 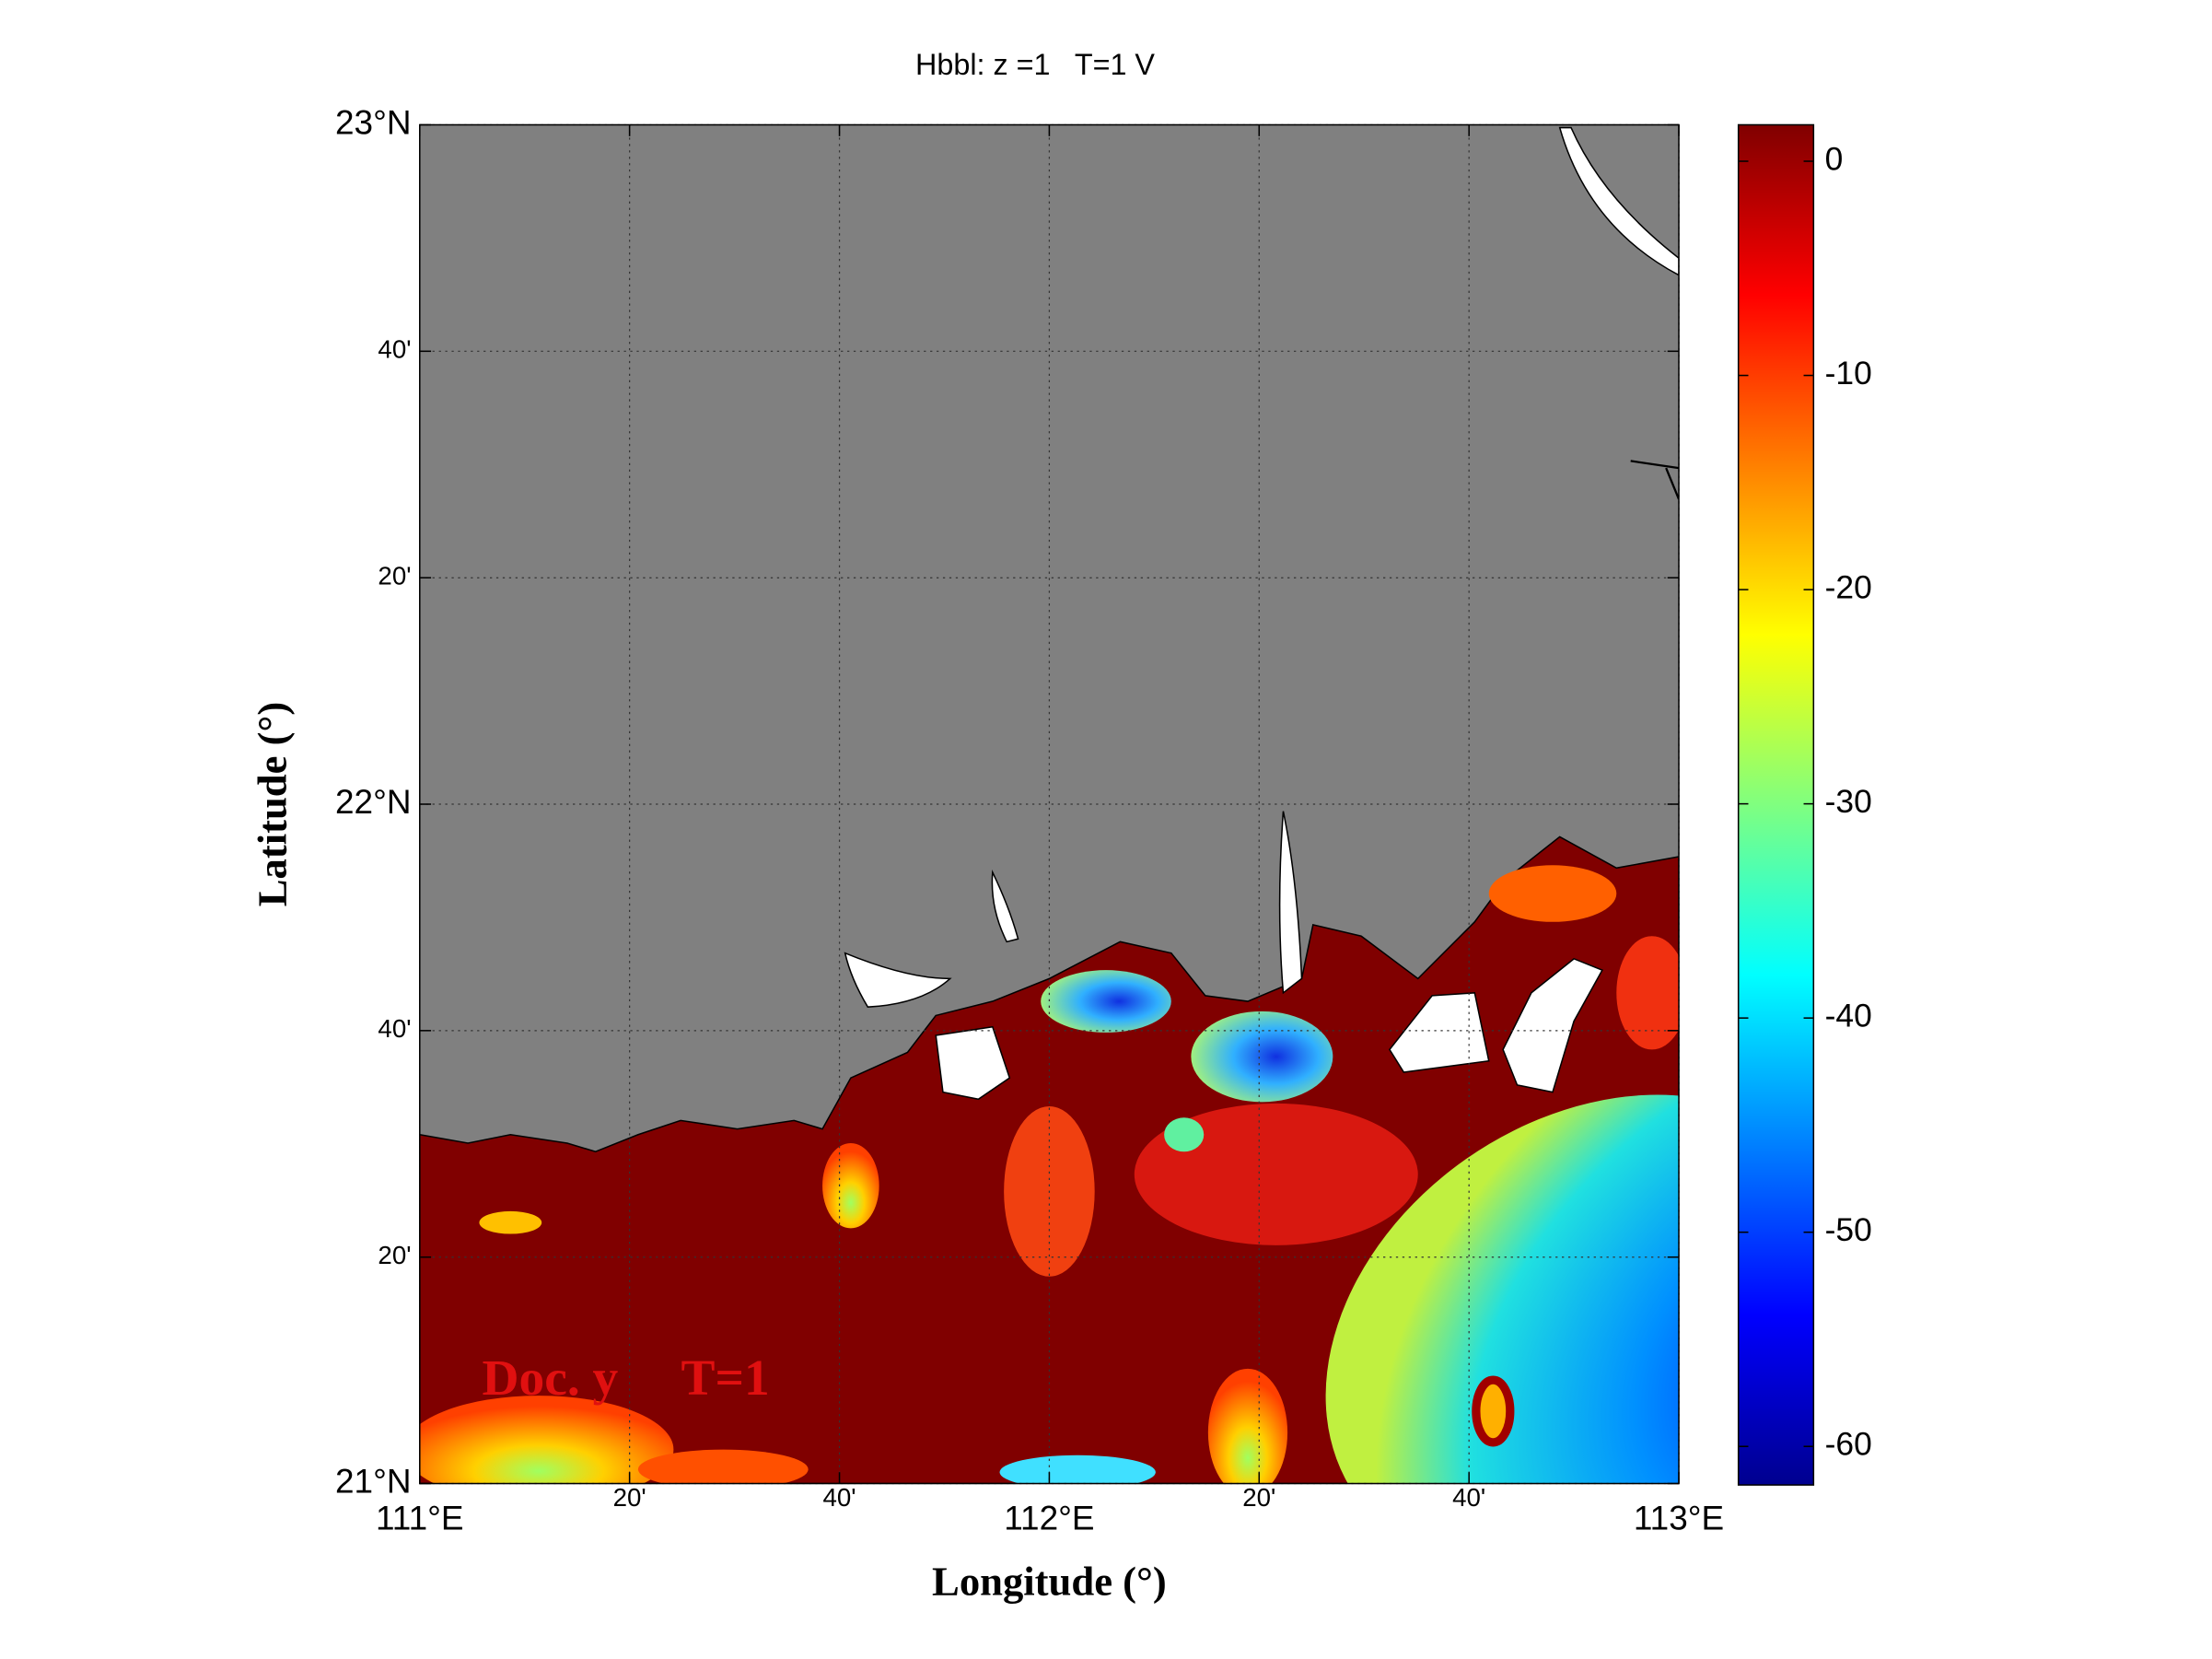 What do you see at coordinates (374, 1481) in the screenshot?
I see `y-tick-label: 21°N` at bounding box center [374, 1481].